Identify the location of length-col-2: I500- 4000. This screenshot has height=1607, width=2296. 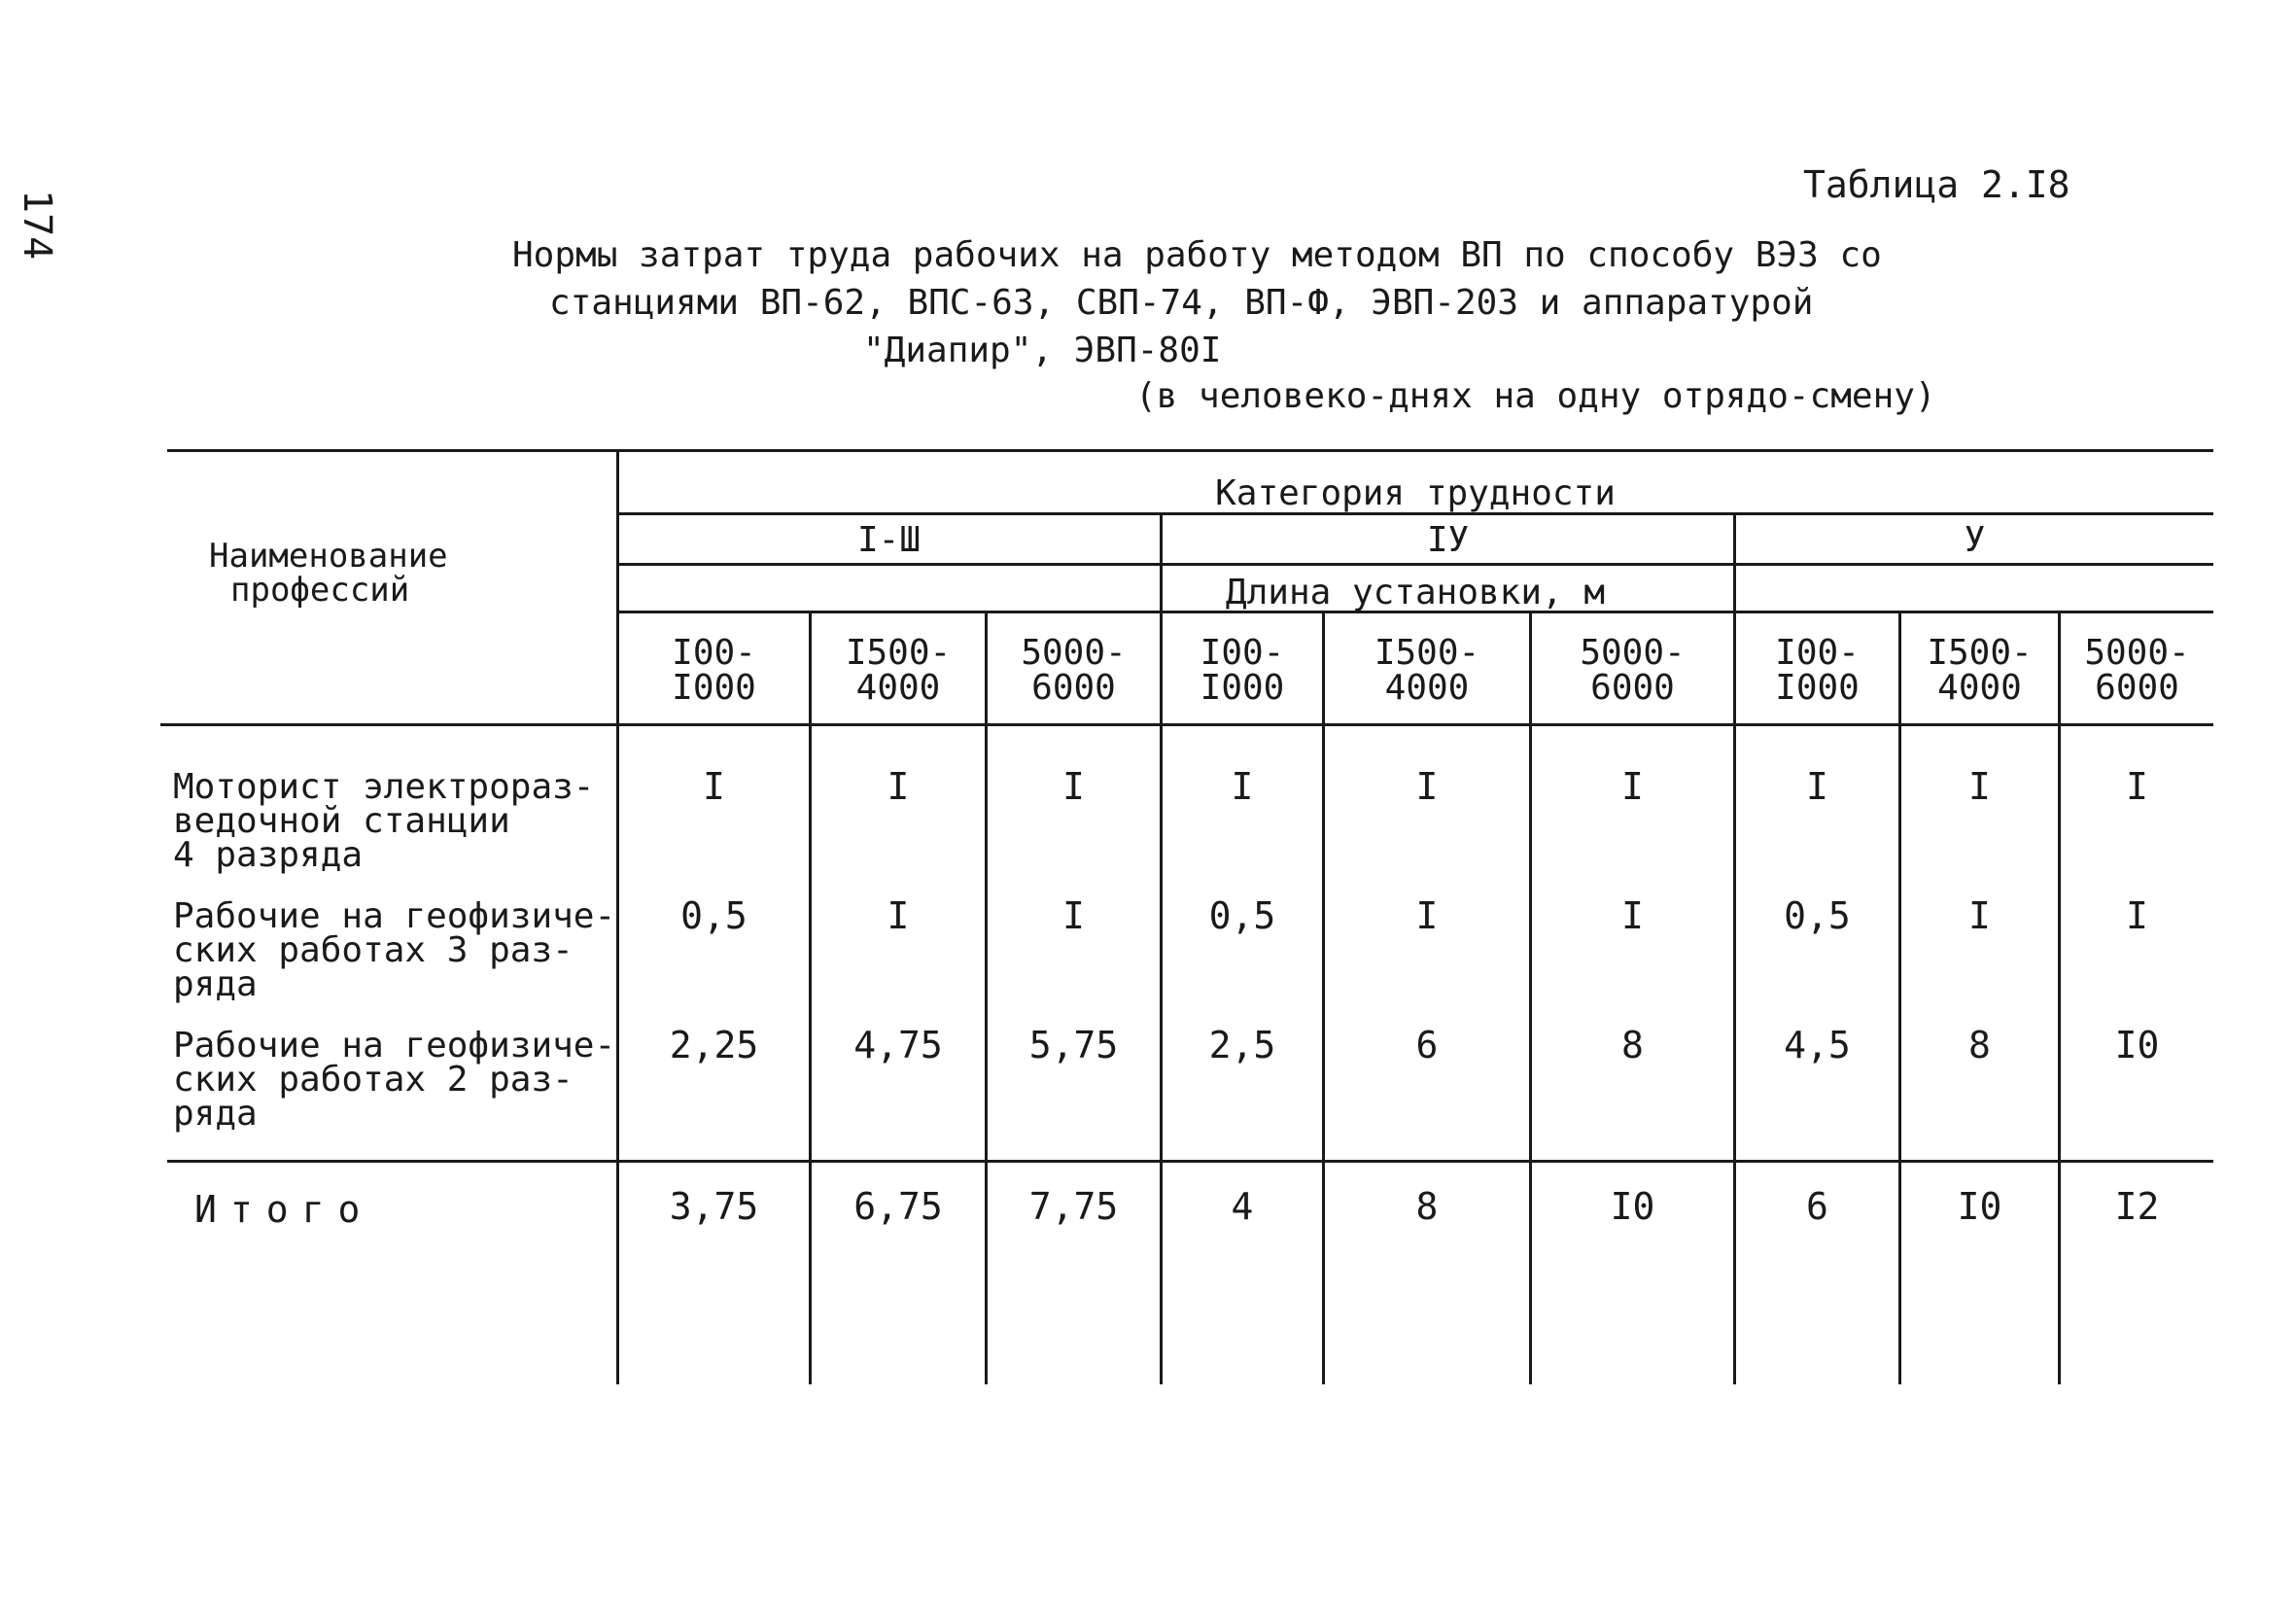
(898, 670).